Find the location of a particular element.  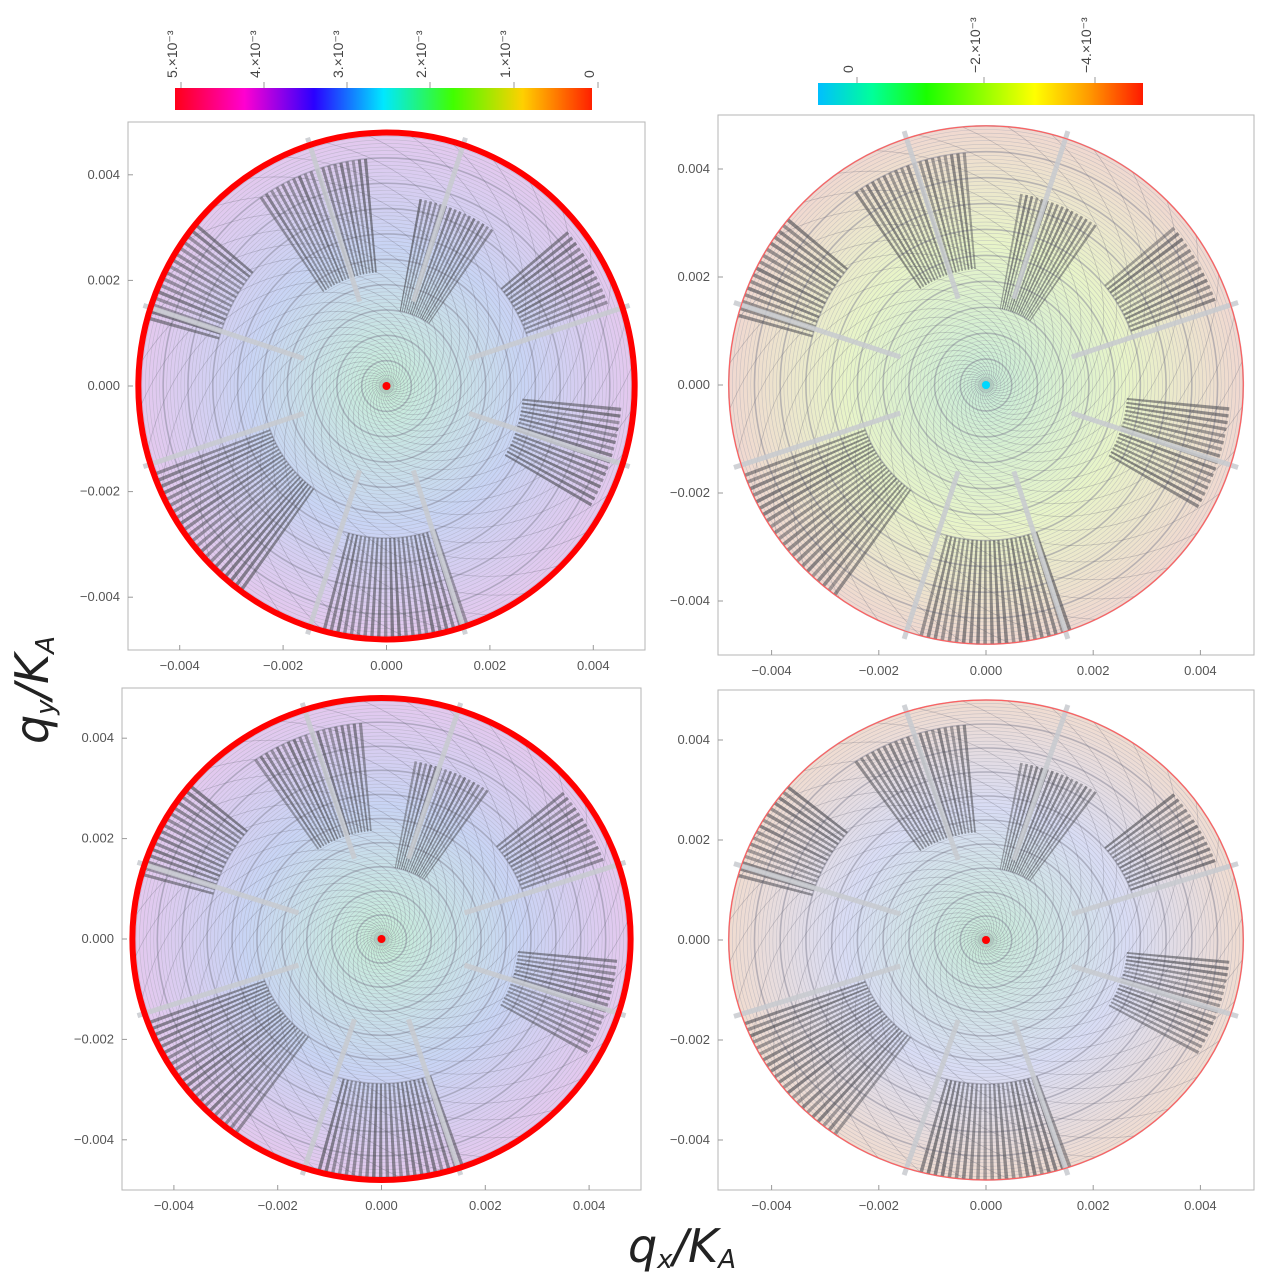

panel-top-left-ytick-0: 0.004 is located at coordinates (103, 174).